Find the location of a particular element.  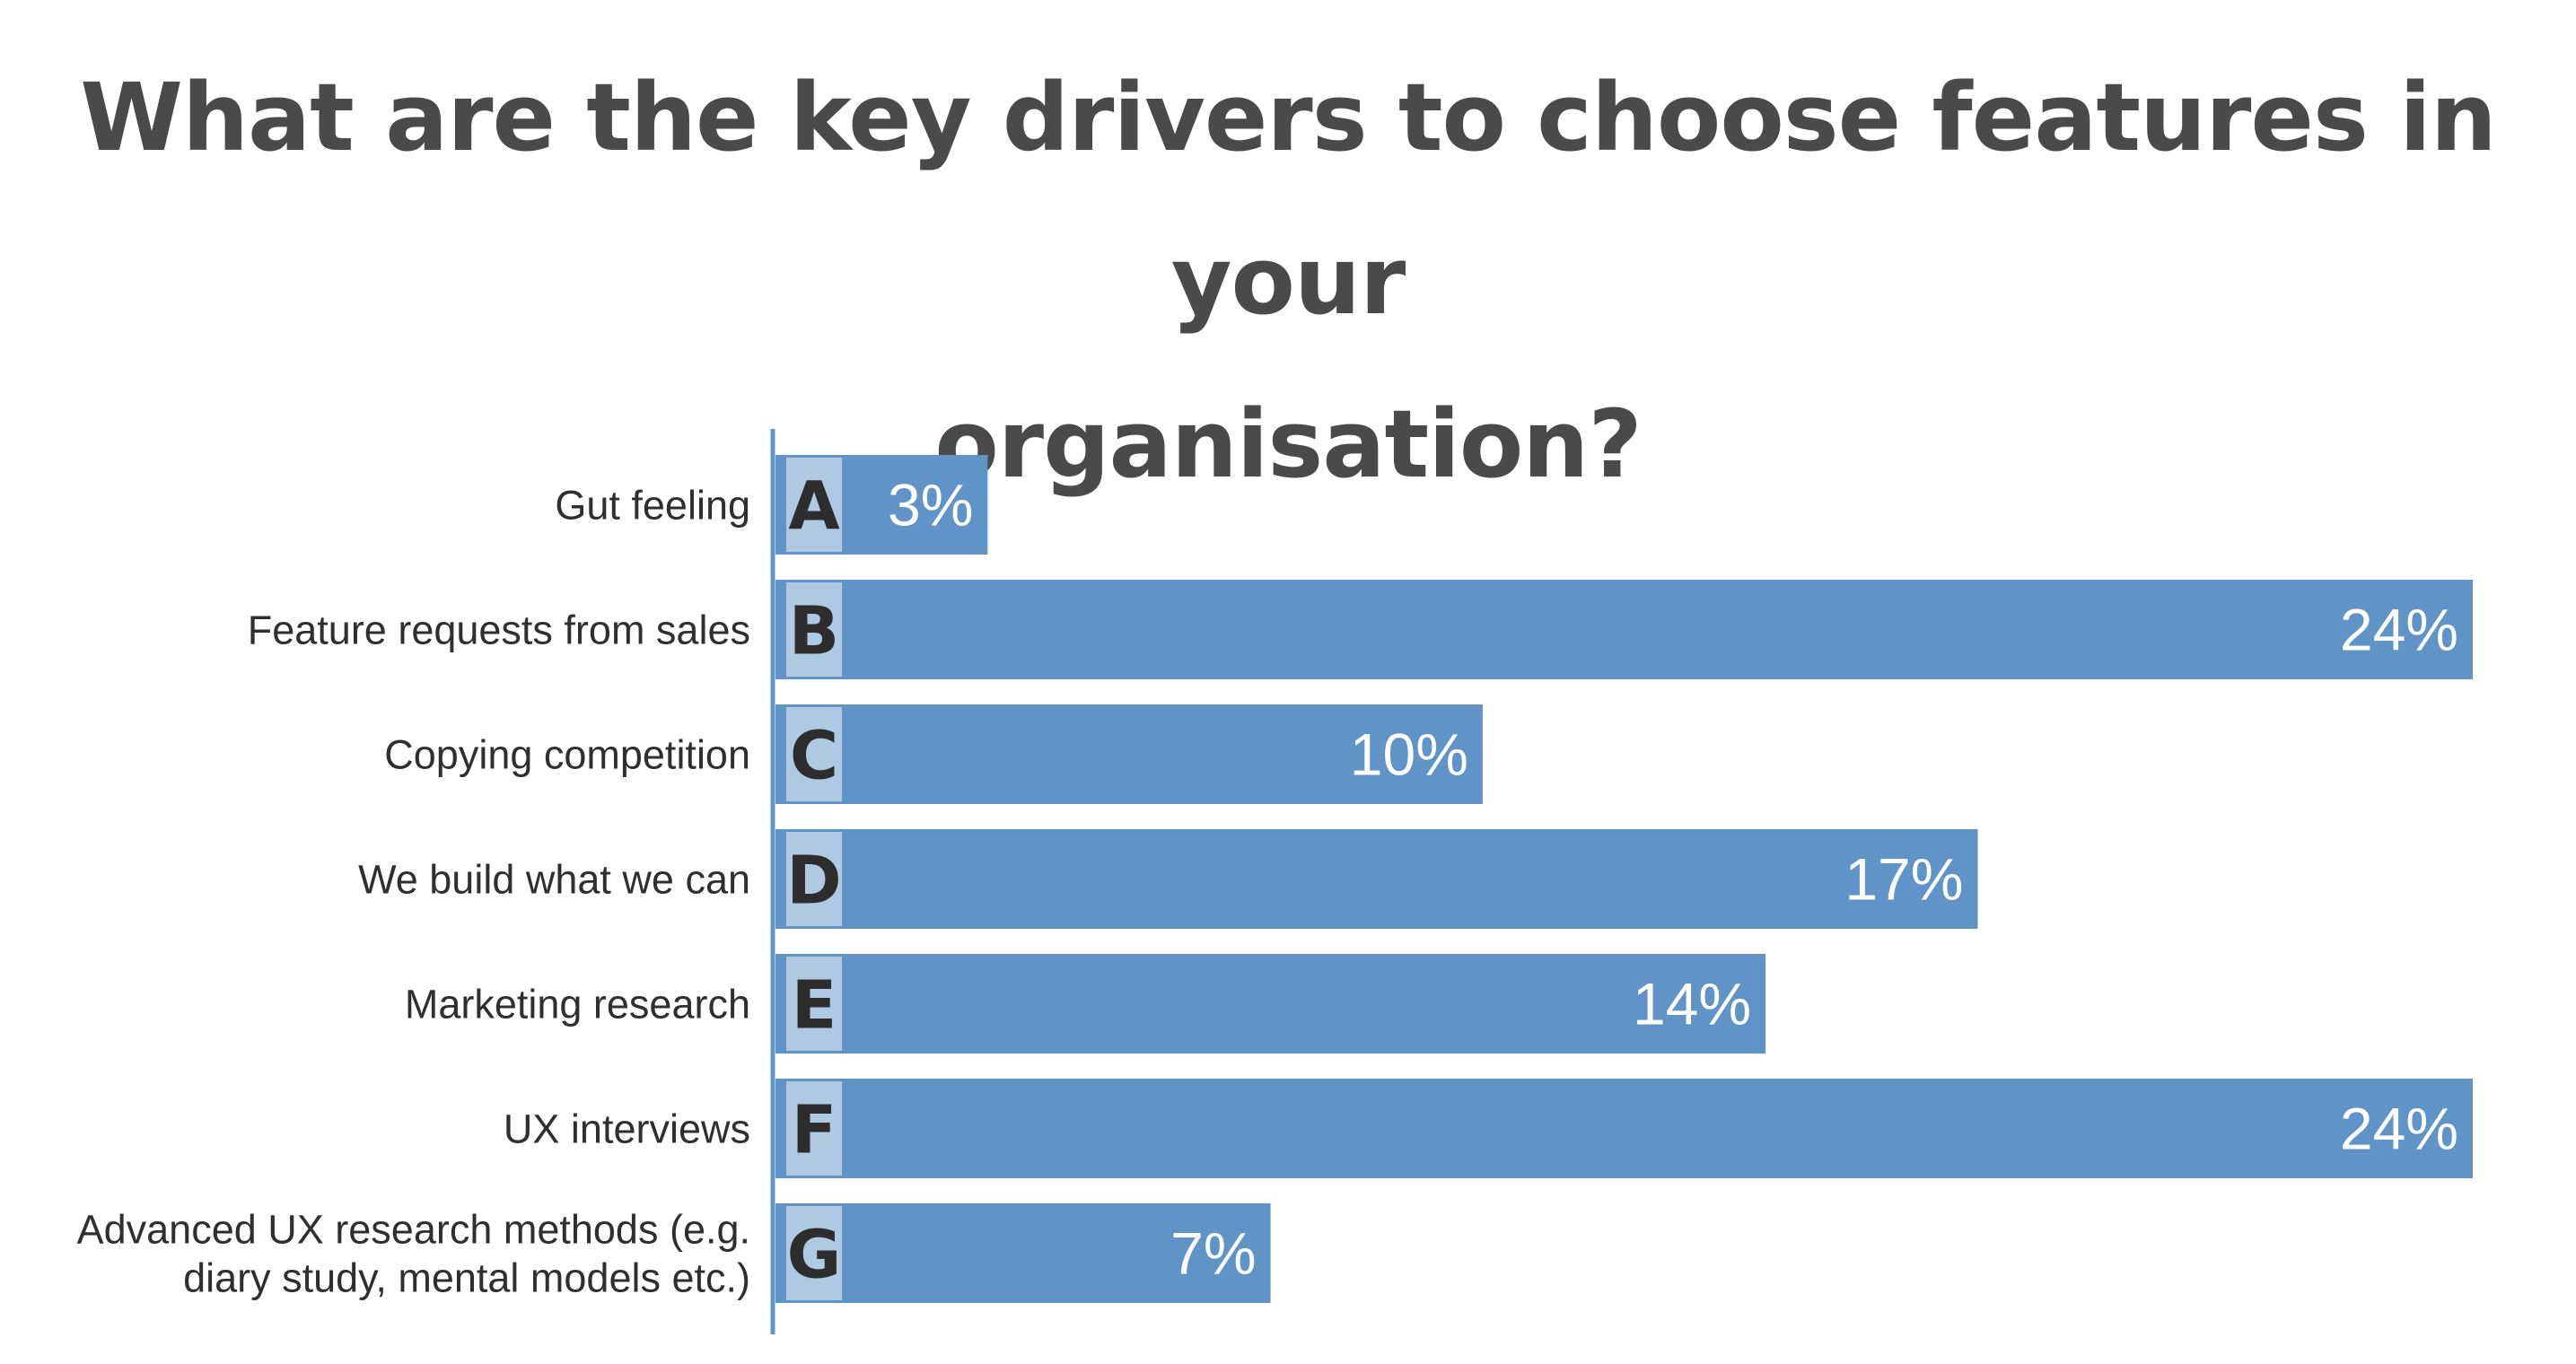

category-label-line: Advanced UX research methods (e.g. is located at coordinates (413, 1230).